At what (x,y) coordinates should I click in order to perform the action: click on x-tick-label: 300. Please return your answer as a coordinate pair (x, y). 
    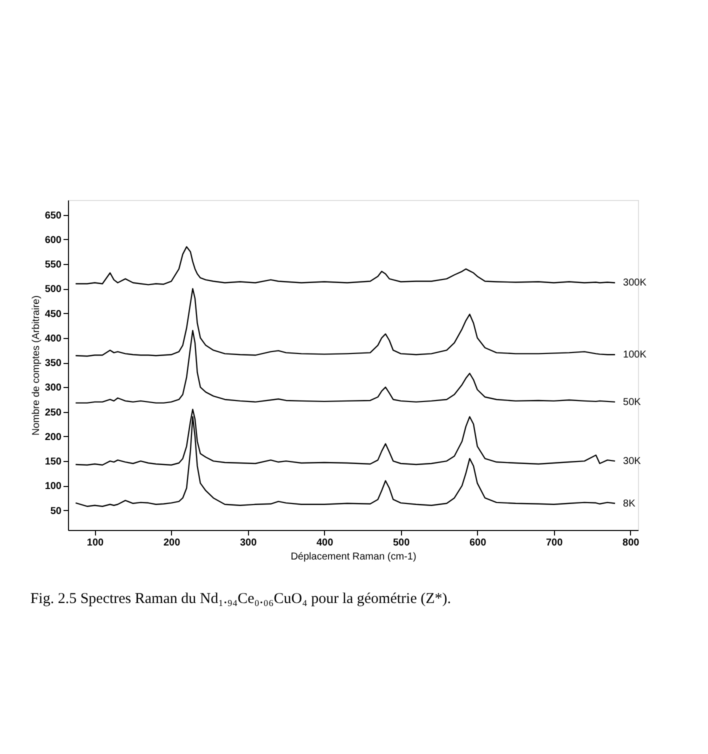
    Looking at the image, I should click on (249, 543).